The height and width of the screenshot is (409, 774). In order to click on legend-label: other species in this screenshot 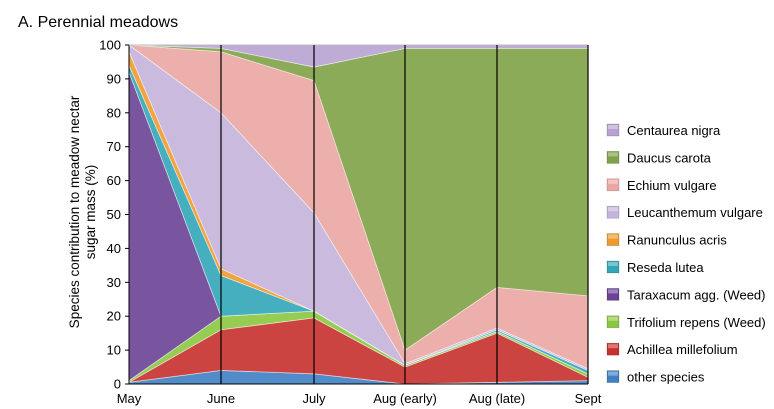, I will do `click(666, 377)`.